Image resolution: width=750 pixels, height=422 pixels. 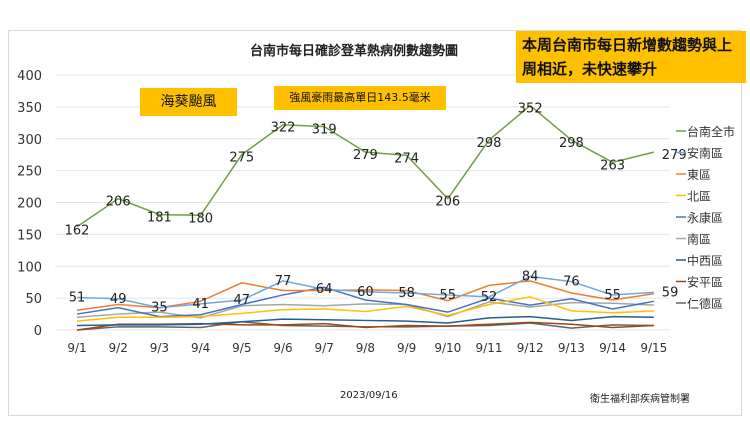 What do you see at coordinates (159, 348) in the screenshot?
I see `x-tick-label: 9/3` at bounding box center [159, 348].